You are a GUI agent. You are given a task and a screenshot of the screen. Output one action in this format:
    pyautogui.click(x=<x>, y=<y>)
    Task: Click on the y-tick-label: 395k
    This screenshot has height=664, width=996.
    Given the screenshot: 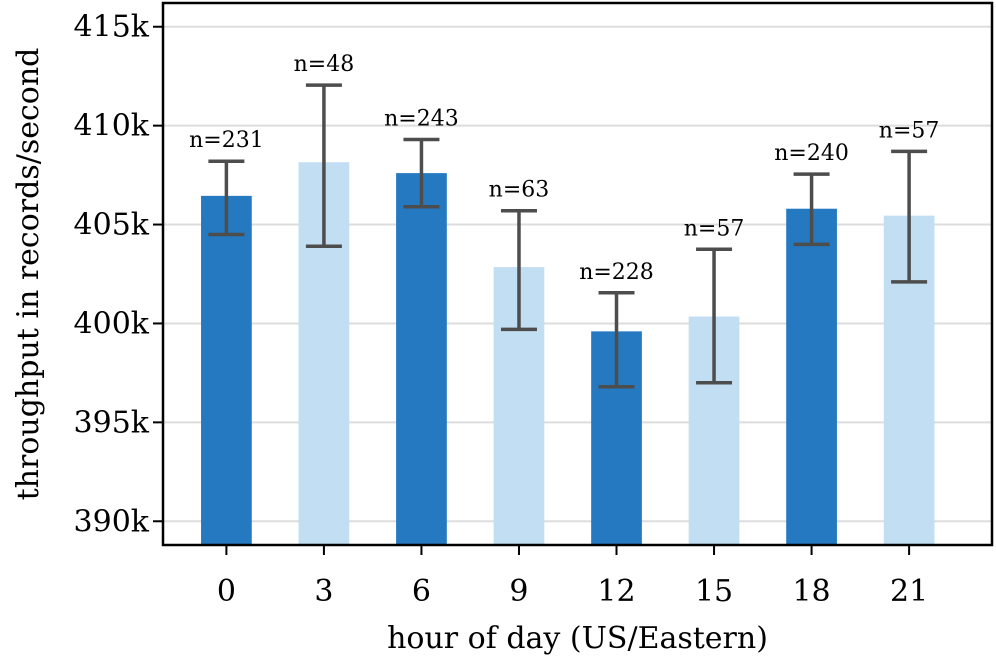 What is the action you would take?
    pyautogui.click(x=112, y=422)
    